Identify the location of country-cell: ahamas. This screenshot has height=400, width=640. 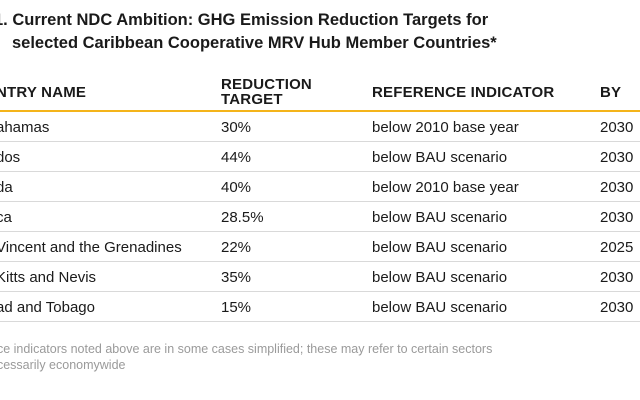
(25, 127).